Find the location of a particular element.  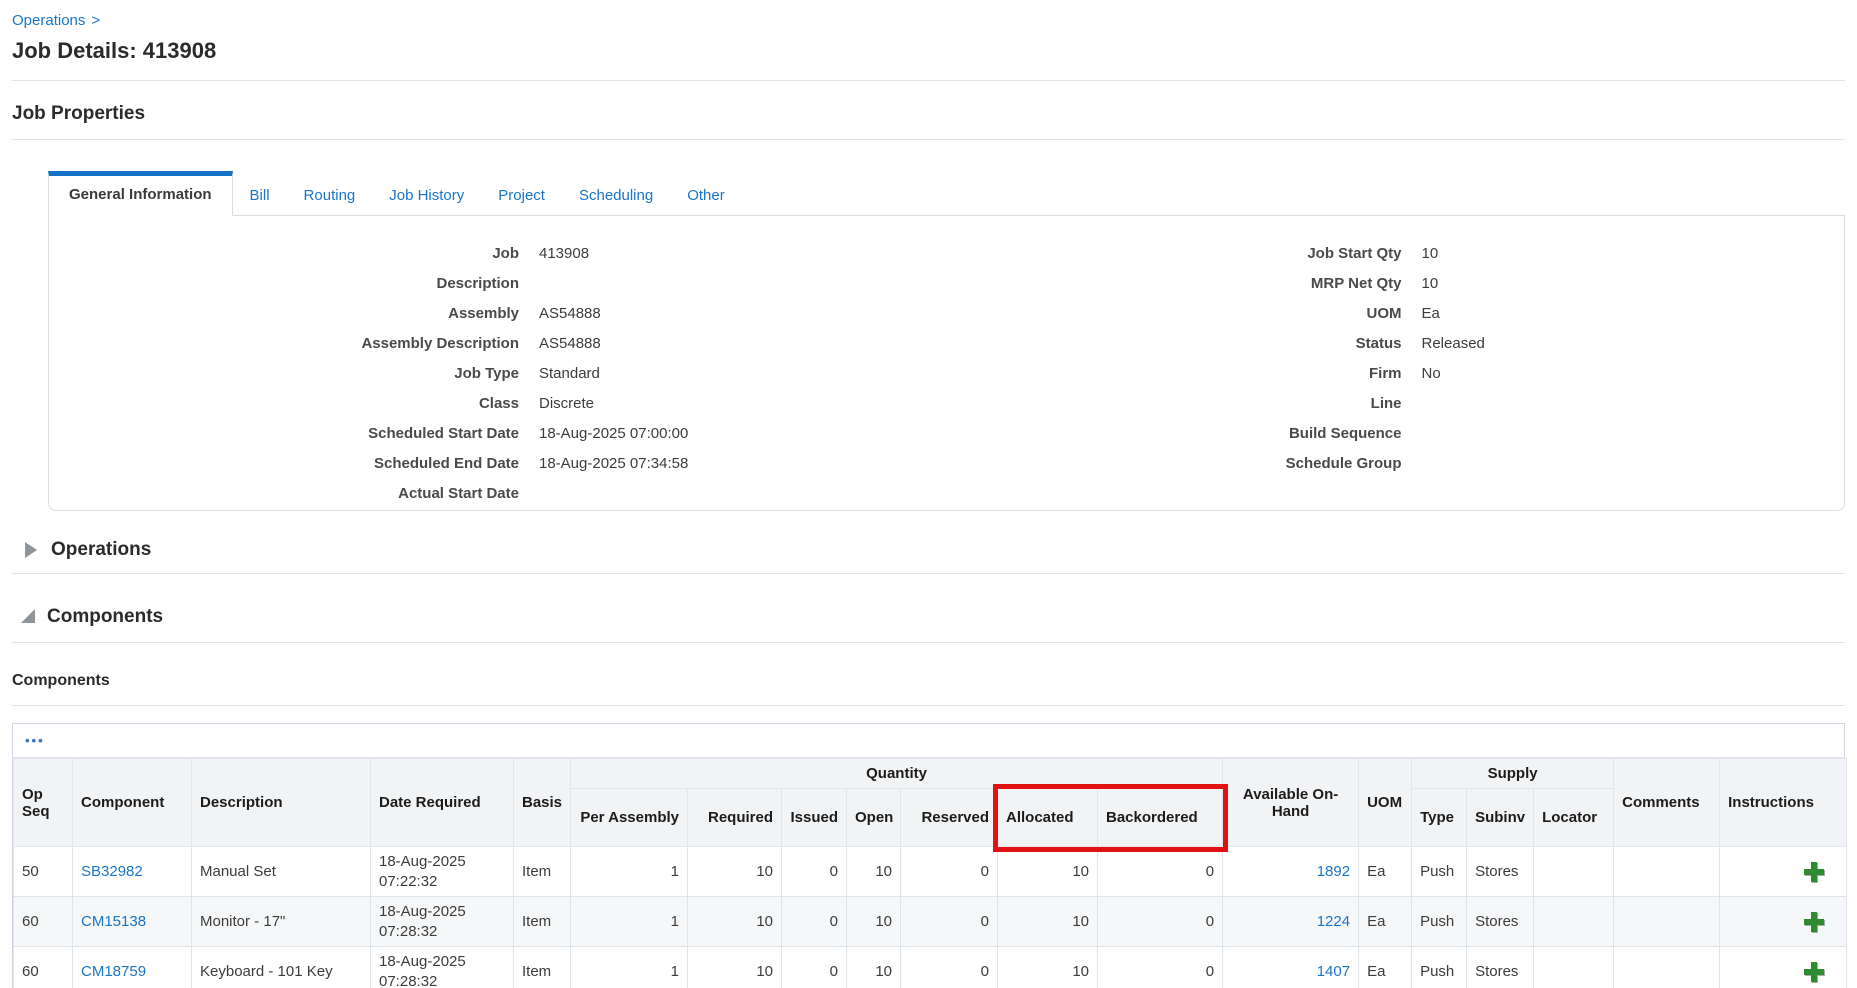

cell-description: Monitor - 17" is located at coordinates (281, 921).